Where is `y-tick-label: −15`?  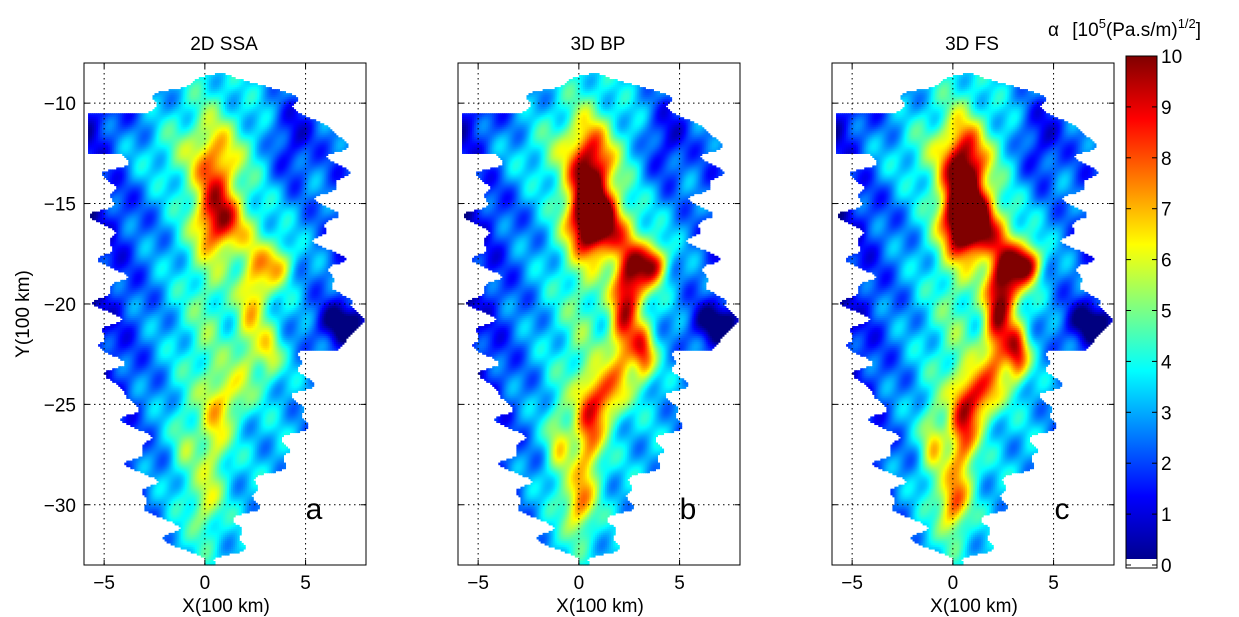
y-tick-label: −15 is located at coordinates (60, 205).